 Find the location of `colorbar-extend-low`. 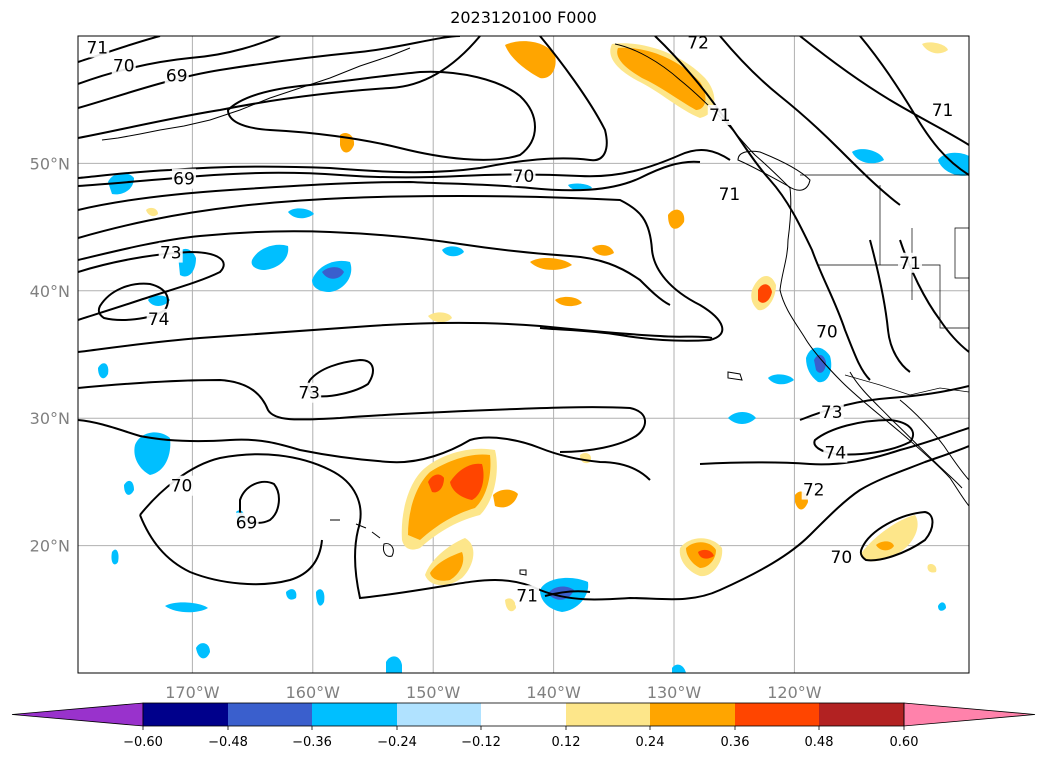

colorbar-extend-low is located at coordinates (77, 714).